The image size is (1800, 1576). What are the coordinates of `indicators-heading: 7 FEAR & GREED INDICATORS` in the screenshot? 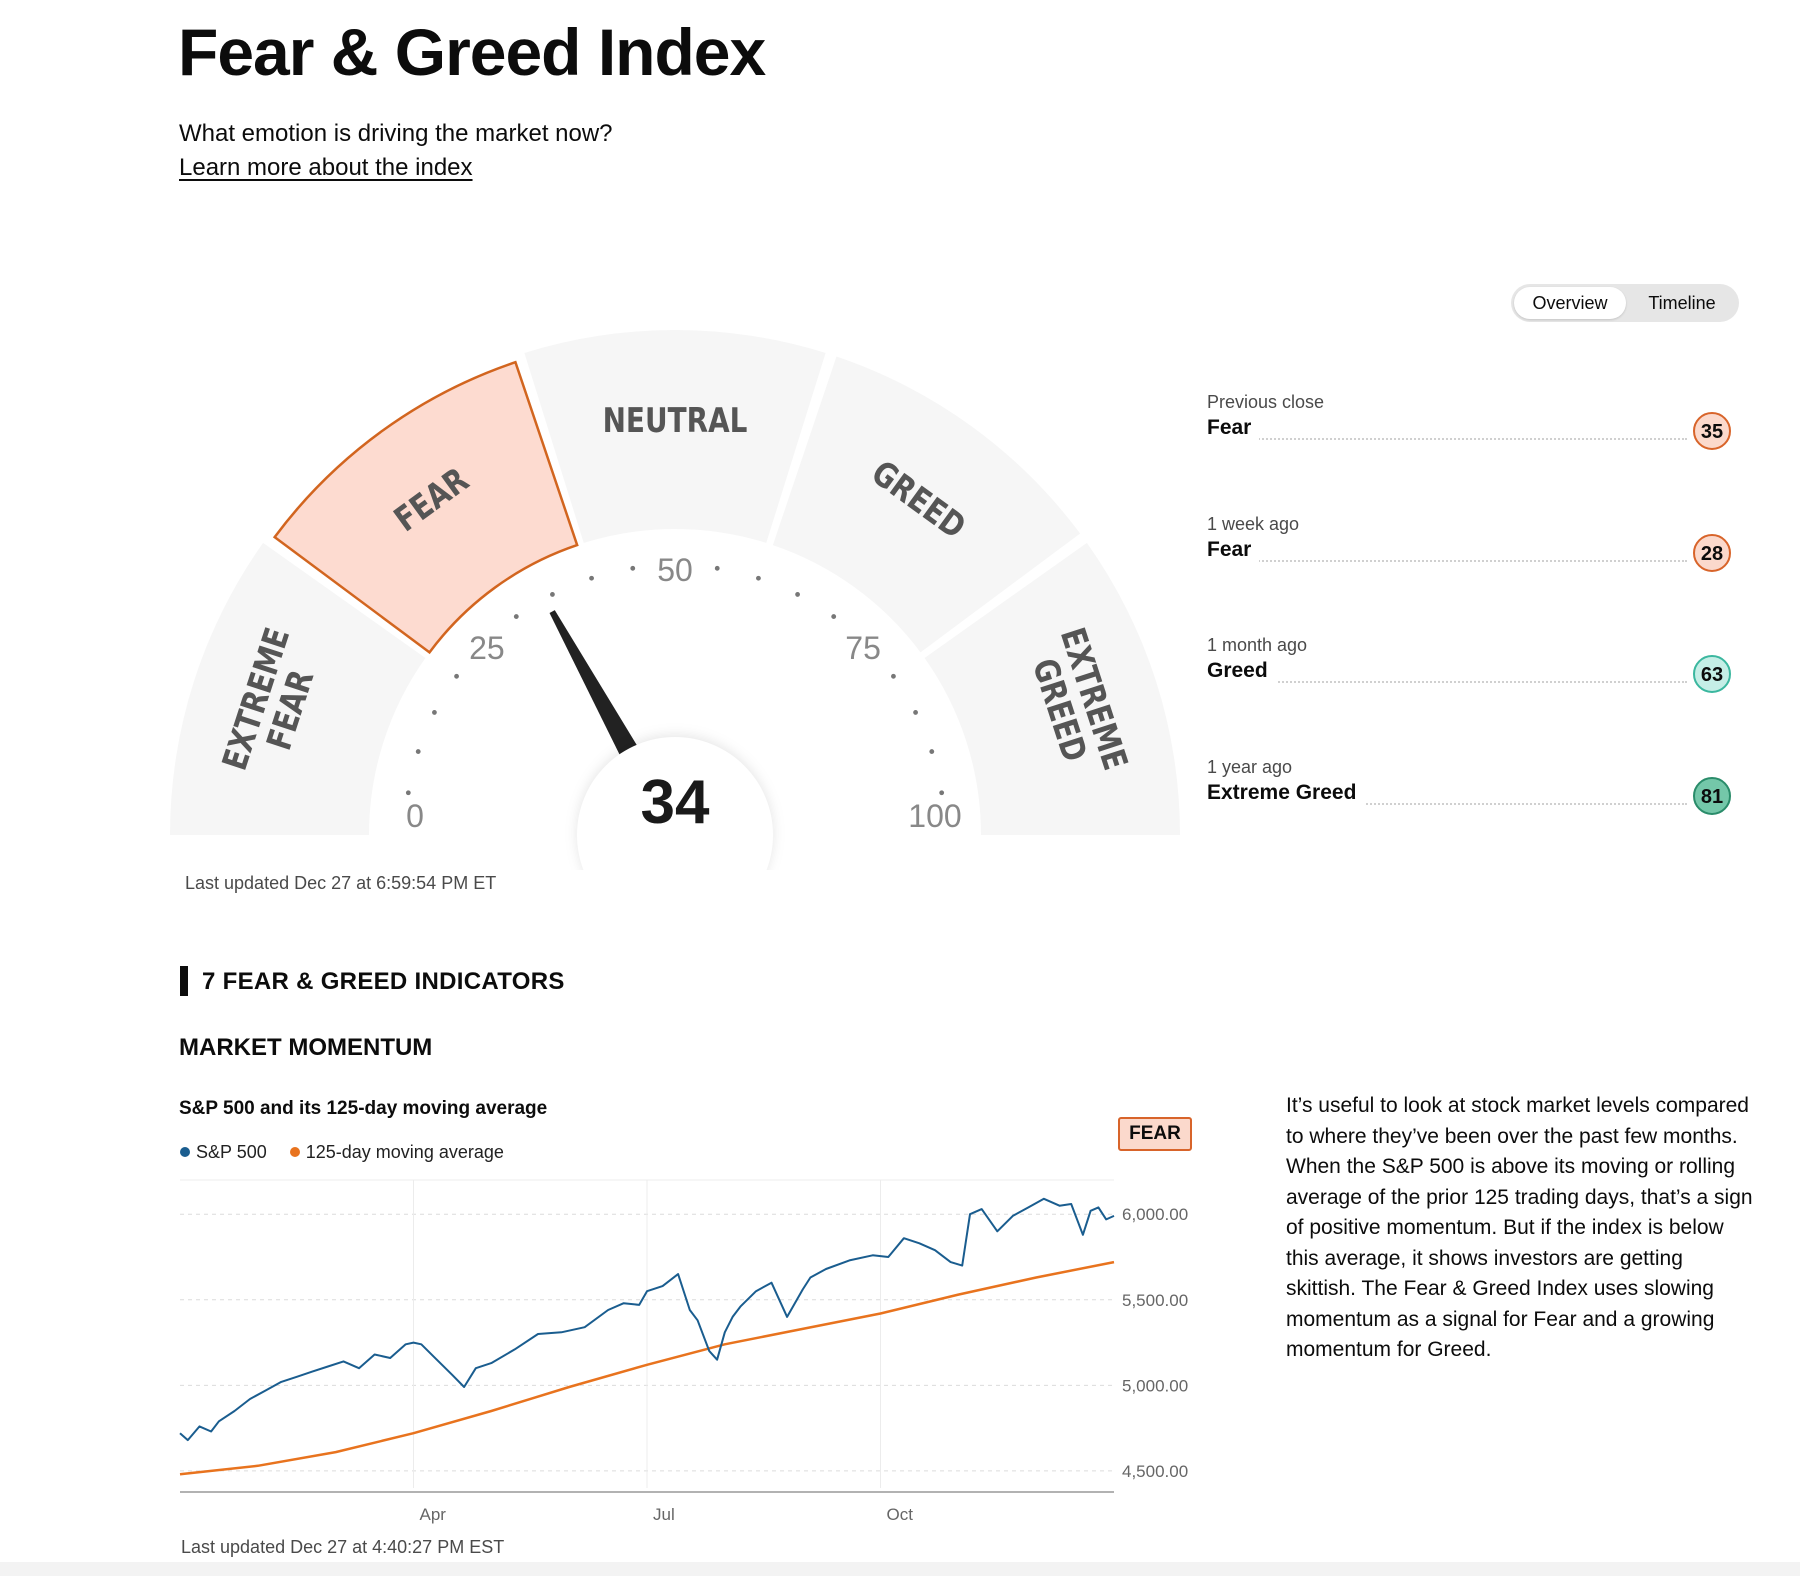 It's located at (372, 982).